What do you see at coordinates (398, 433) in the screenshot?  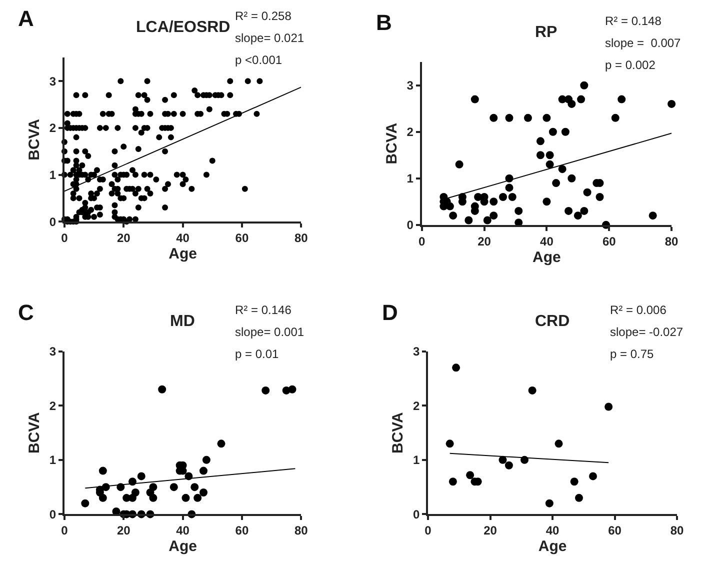 I see `y-axis-title: BCVA` at bounding box center [398, 433].